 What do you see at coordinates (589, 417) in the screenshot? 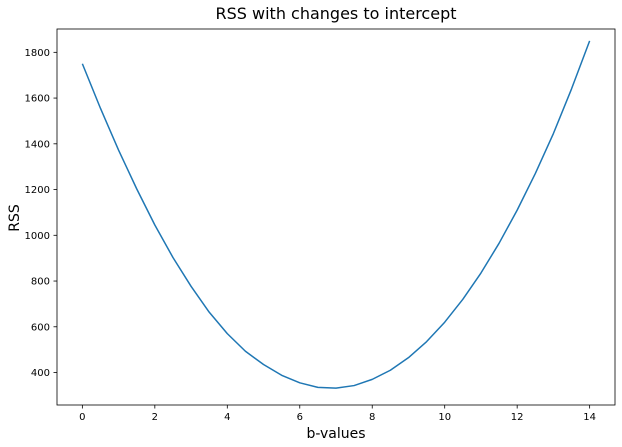
I see `x-tick-label: 14` at bounding box center [589, 417].